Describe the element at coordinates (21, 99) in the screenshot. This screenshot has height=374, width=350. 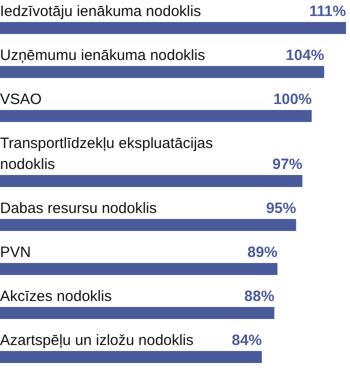
I see `y-tick-label: VSAO` at that location.